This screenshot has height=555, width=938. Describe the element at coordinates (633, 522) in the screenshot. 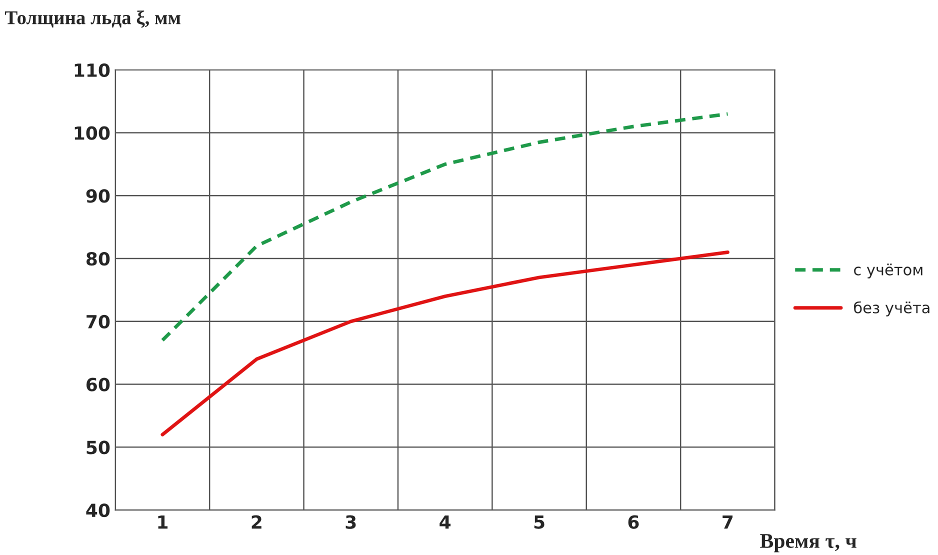

I see `x-tick-label: 6` at that location.